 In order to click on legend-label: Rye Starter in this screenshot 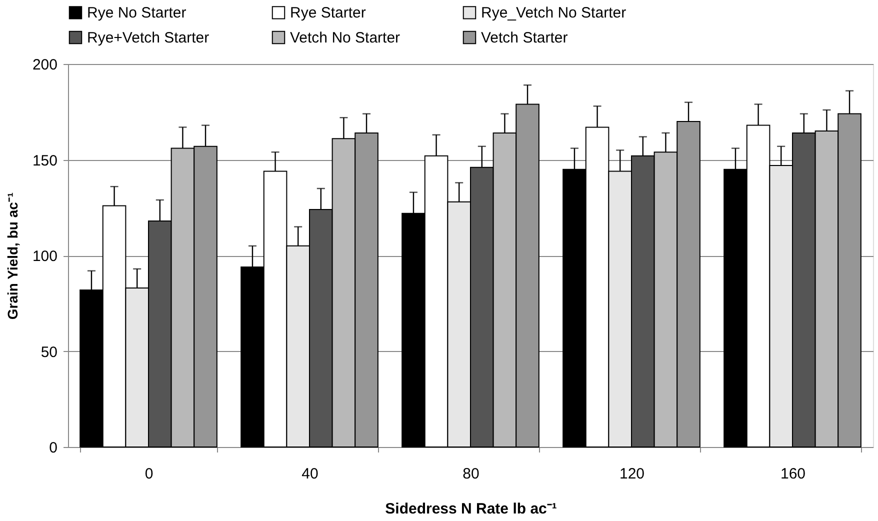, I will do `click(328, 13)`.